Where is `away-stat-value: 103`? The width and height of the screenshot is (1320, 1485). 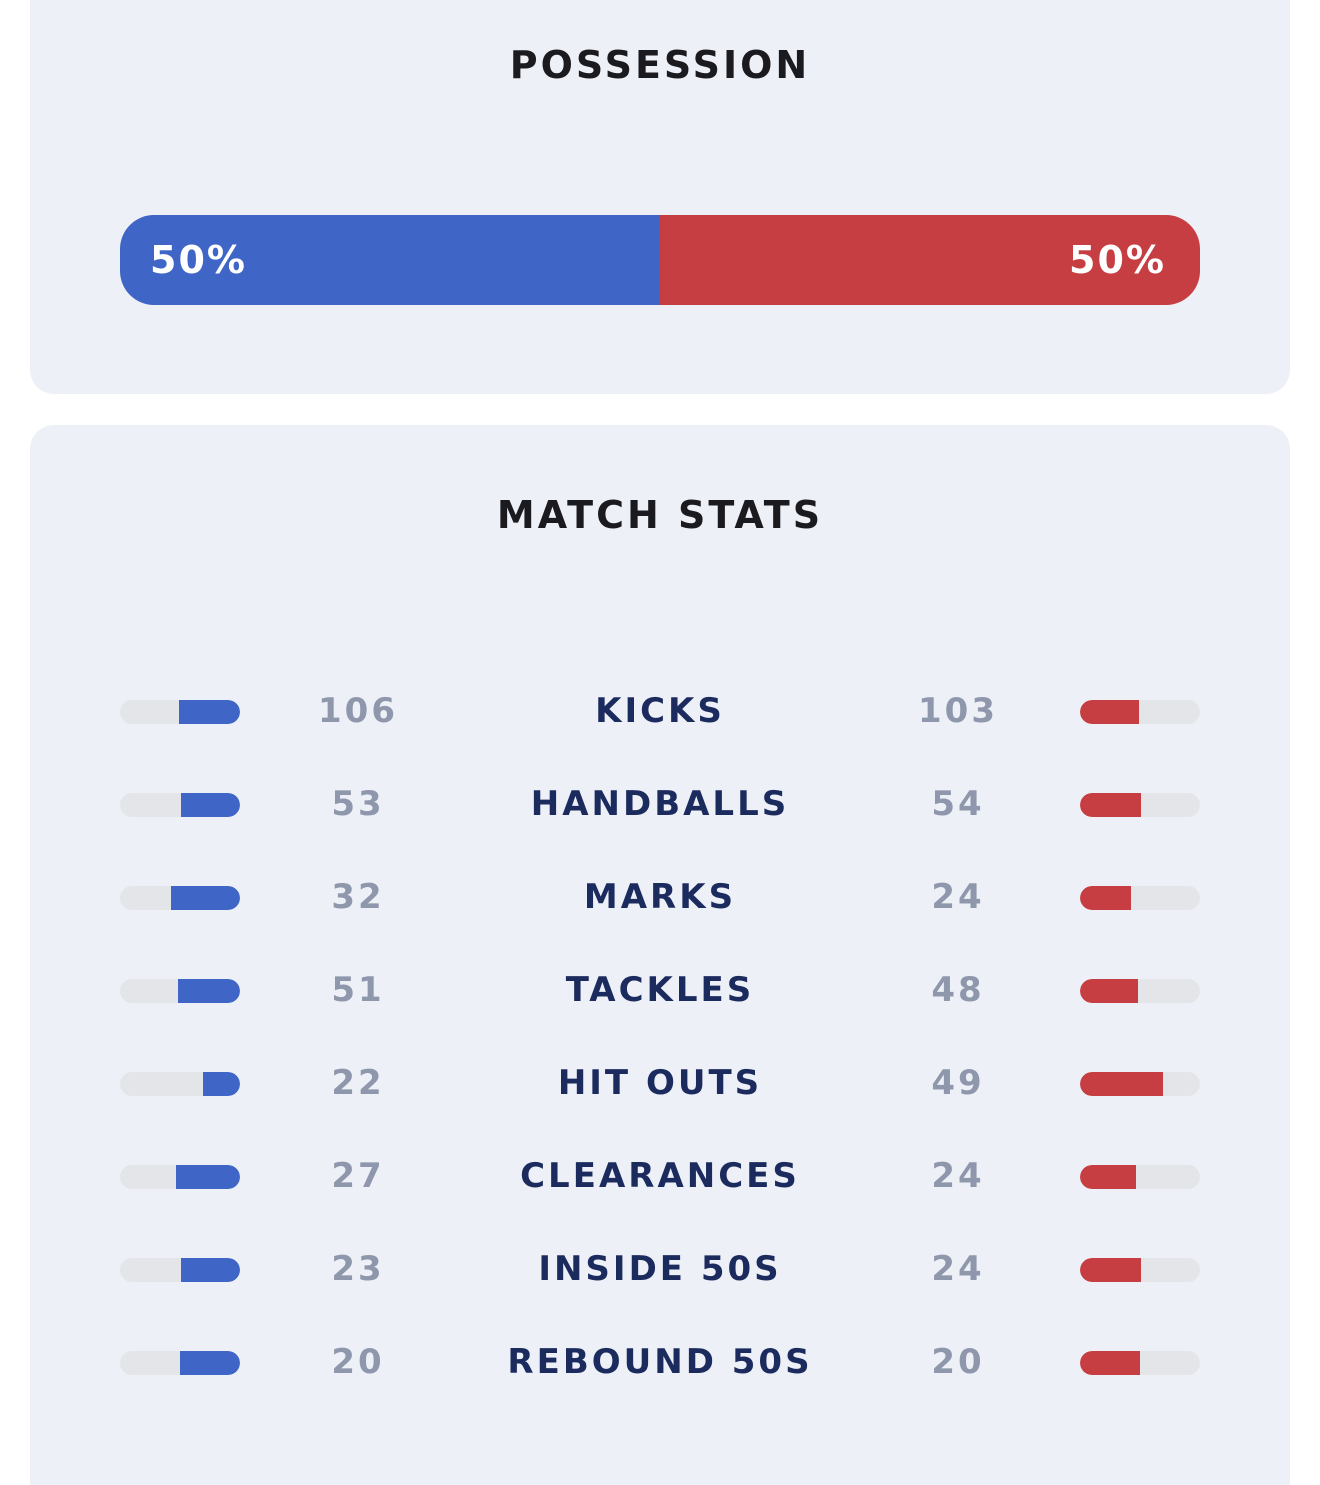
away-stat-value: 103 is located at coordinates (958, 711).